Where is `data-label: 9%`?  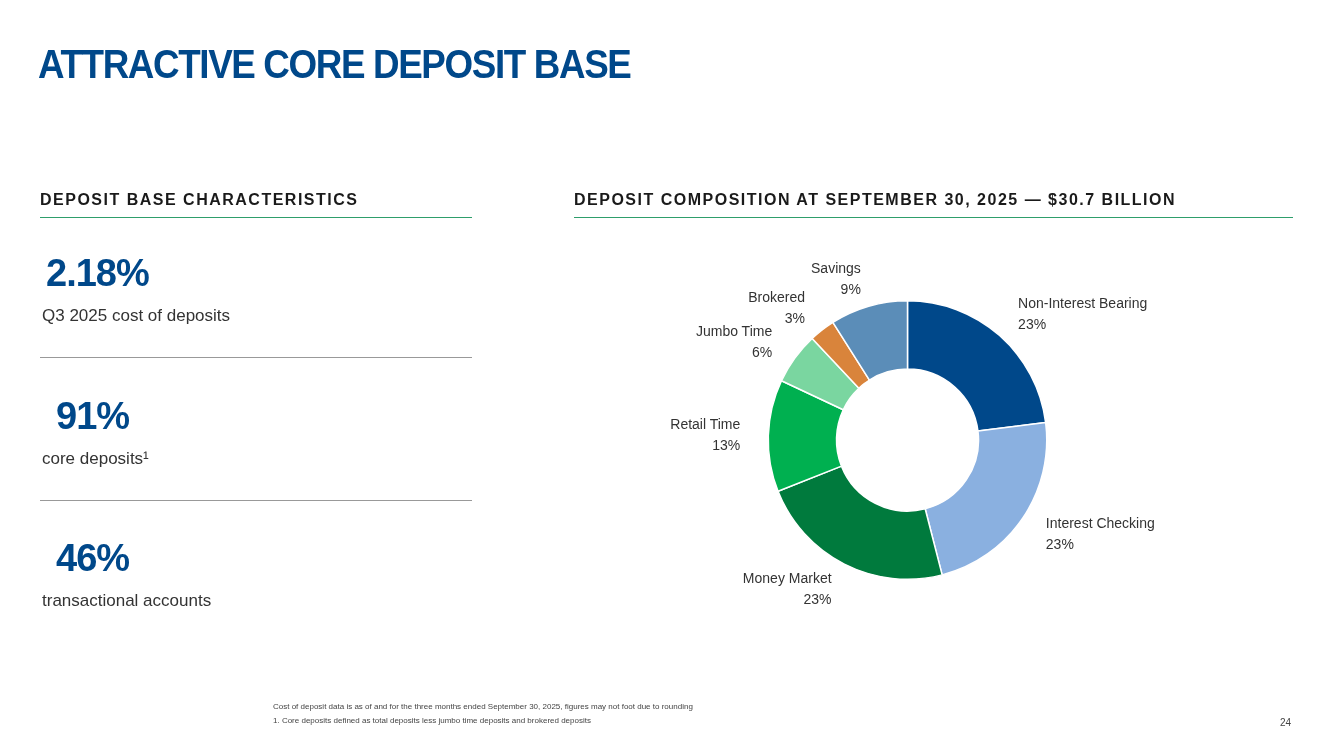 data-label: 9% is located at coordinates (850, 289).